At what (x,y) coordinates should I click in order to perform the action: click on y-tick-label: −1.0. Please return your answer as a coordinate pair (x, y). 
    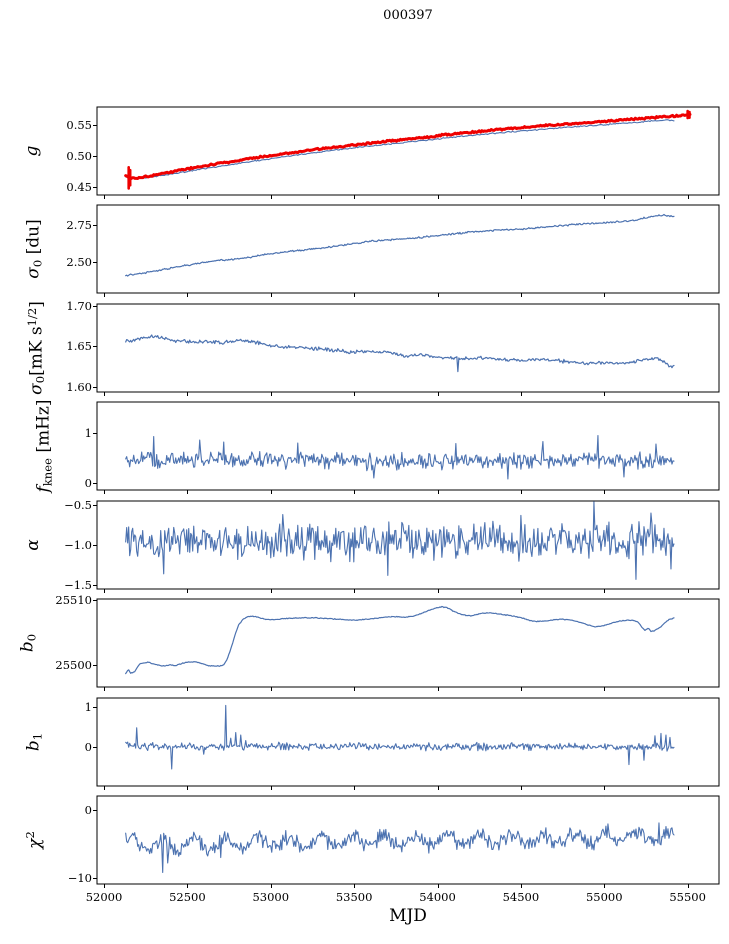
    Looking at the image, I should click on (78, 545).